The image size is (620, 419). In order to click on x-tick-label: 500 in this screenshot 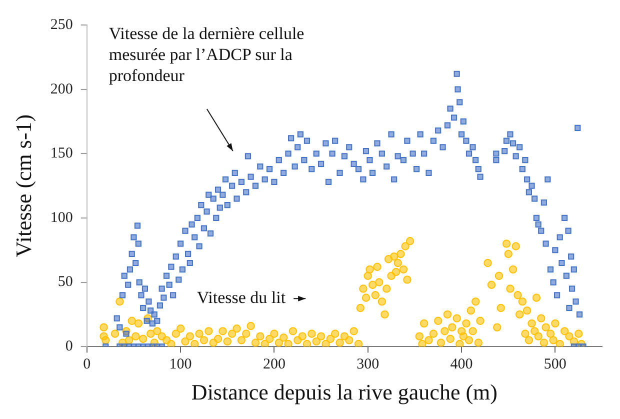, I will do `click(555, 364)`.